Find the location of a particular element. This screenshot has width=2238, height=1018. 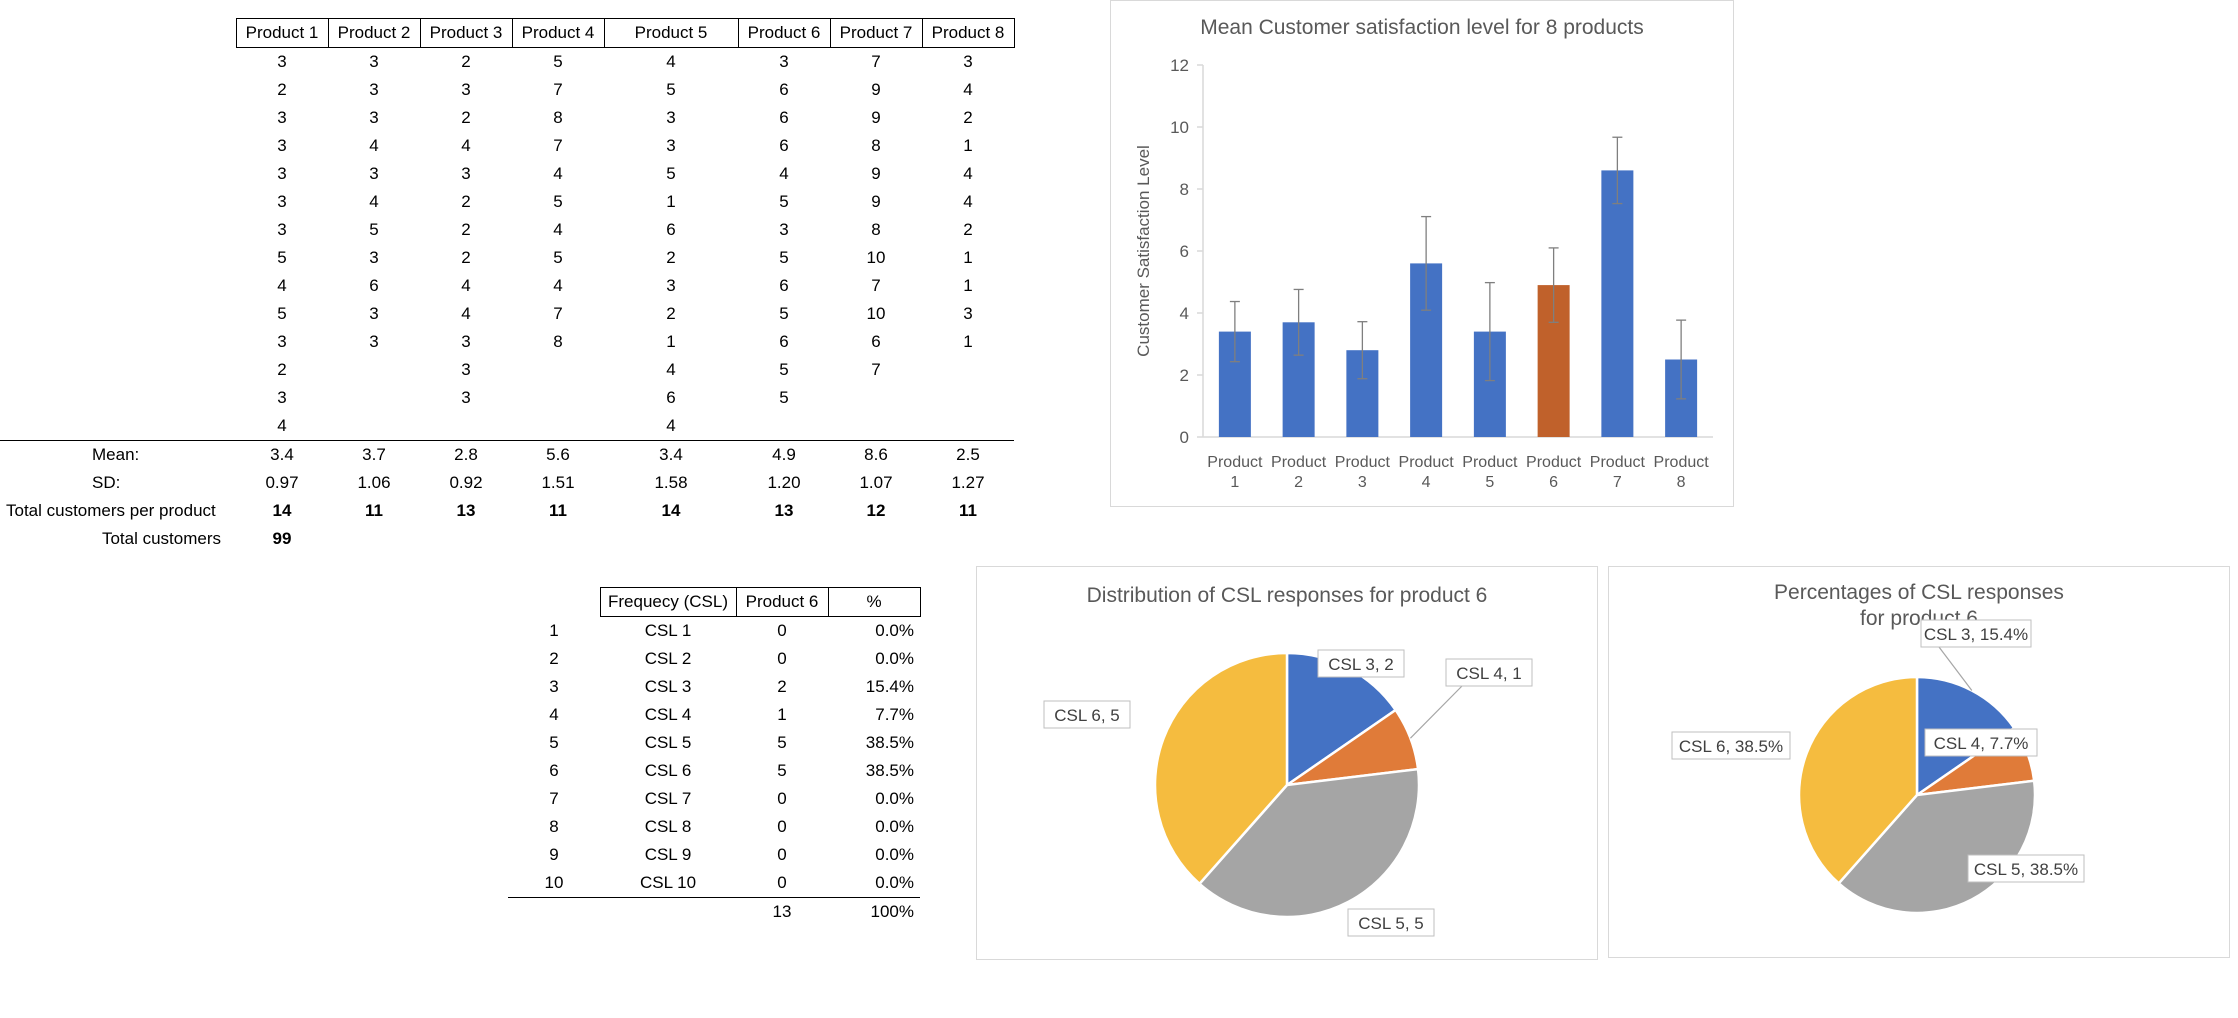

freq-cell: CSL 5 is located at coordinates (668, 742).